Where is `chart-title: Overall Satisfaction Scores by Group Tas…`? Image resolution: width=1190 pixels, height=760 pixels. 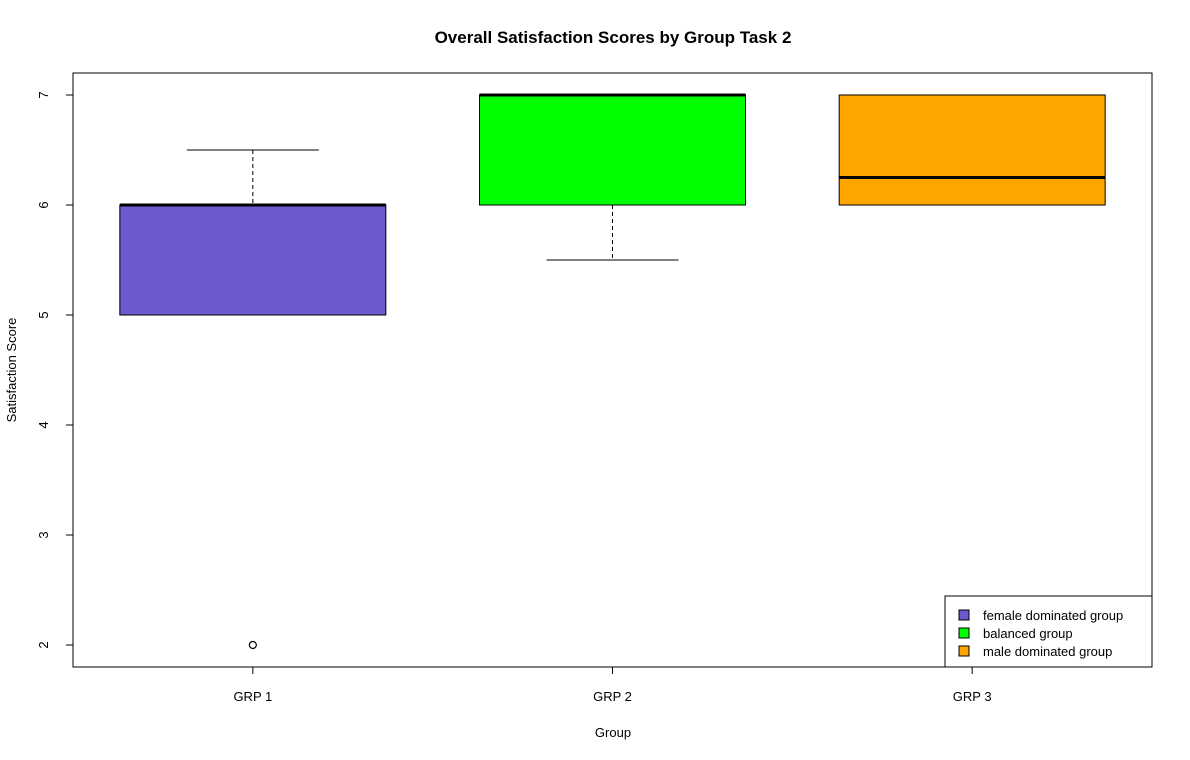 chart-title: Overall Satisfaction Scores by Group Tas… is located at coordinates (613, 37).